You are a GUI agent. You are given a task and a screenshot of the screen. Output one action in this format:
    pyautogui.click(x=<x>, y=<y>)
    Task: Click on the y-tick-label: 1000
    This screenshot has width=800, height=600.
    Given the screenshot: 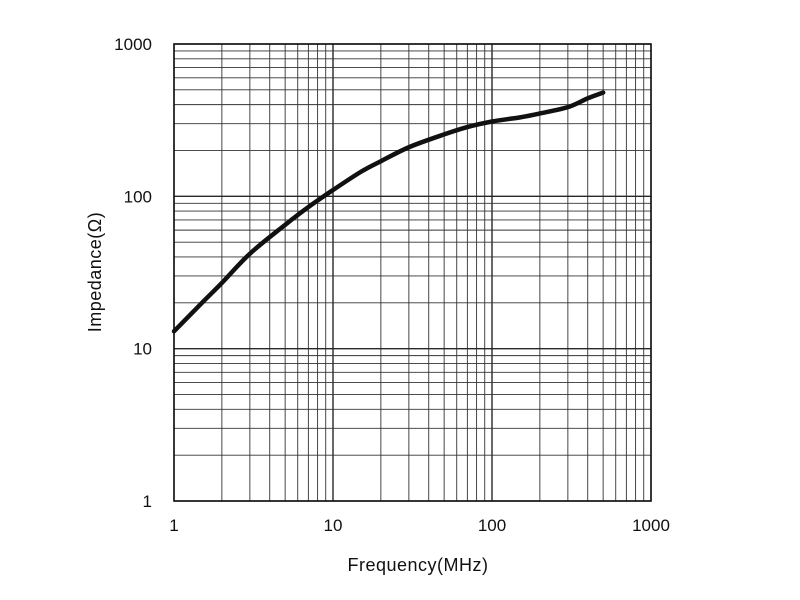 What is the action you would take?
    pyautogui.click(x=133, y=44)
    